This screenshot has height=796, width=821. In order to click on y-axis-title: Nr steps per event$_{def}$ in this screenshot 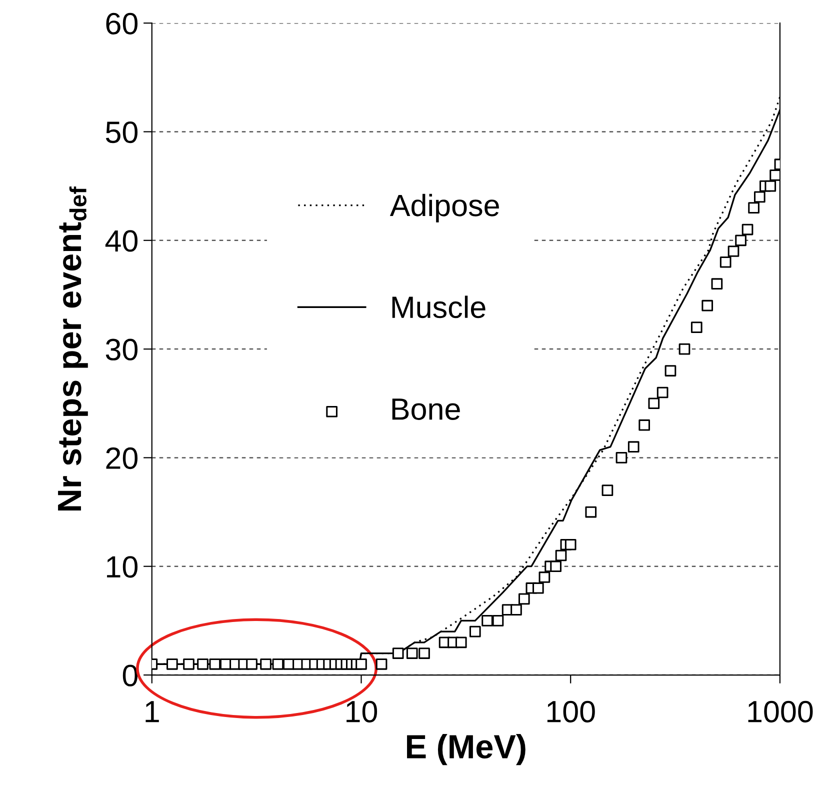, I will do `click(73, 348)`.